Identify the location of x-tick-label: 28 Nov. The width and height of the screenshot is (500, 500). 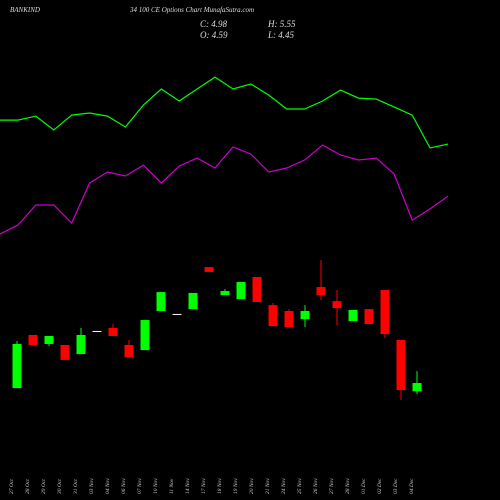
(348, 486).